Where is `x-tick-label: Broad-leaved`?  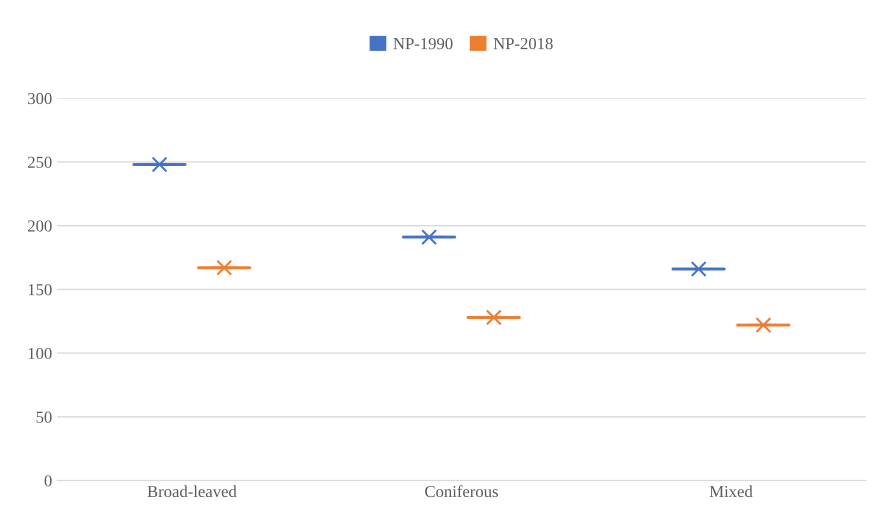 x-tick-label: Broad-leaved is located at coordinates (192, 491).